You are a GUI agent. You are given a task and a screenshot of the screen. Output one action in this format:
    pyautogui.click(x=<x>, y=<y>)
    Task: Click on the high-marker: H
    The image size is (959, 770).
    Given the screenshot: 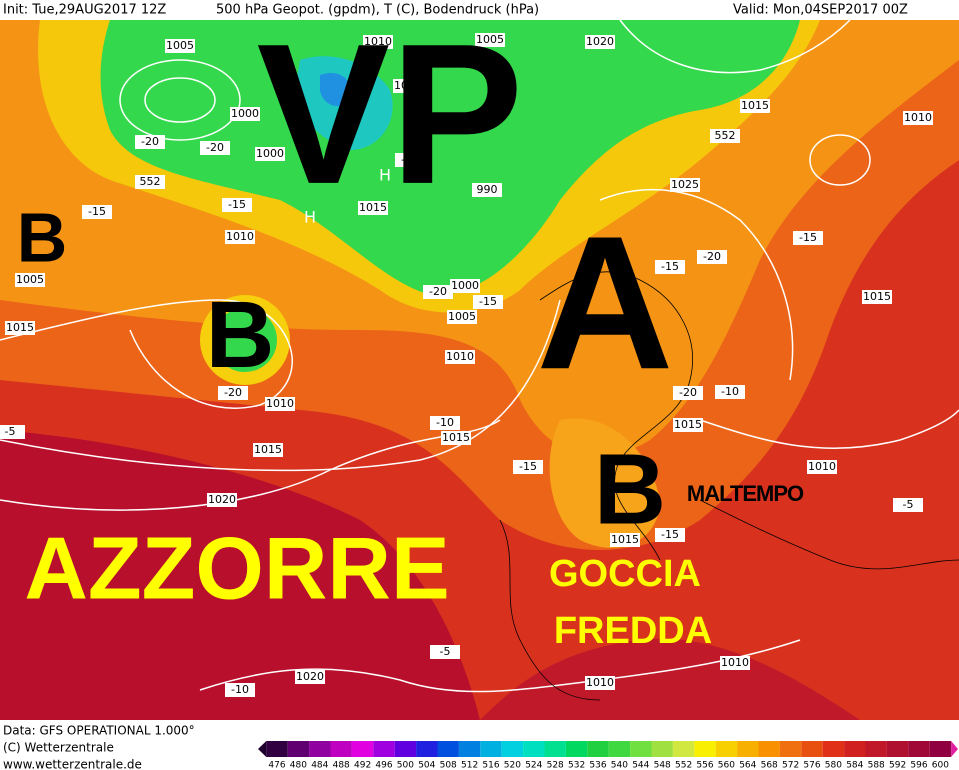 What is the action you would take?
    pyautogui.click(x=310, y=217)
    